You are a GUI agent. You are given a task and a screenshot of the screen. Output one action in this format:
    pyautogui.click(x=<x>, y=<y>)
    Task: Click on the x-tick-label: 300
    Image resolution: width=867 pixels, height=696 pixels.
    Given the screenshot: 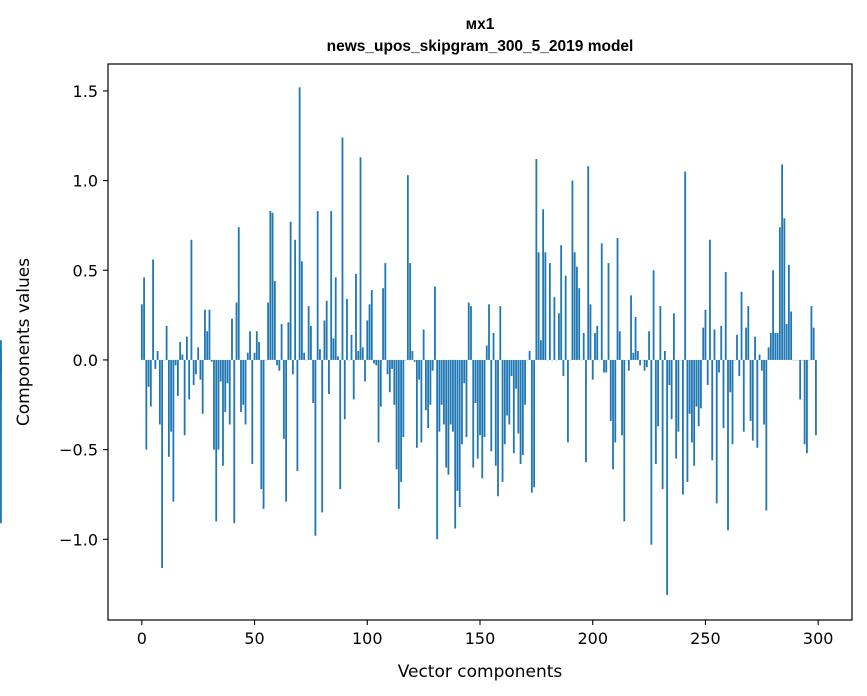 What is the action you would take?
    pyautogui.click(x=818, y=638)
    